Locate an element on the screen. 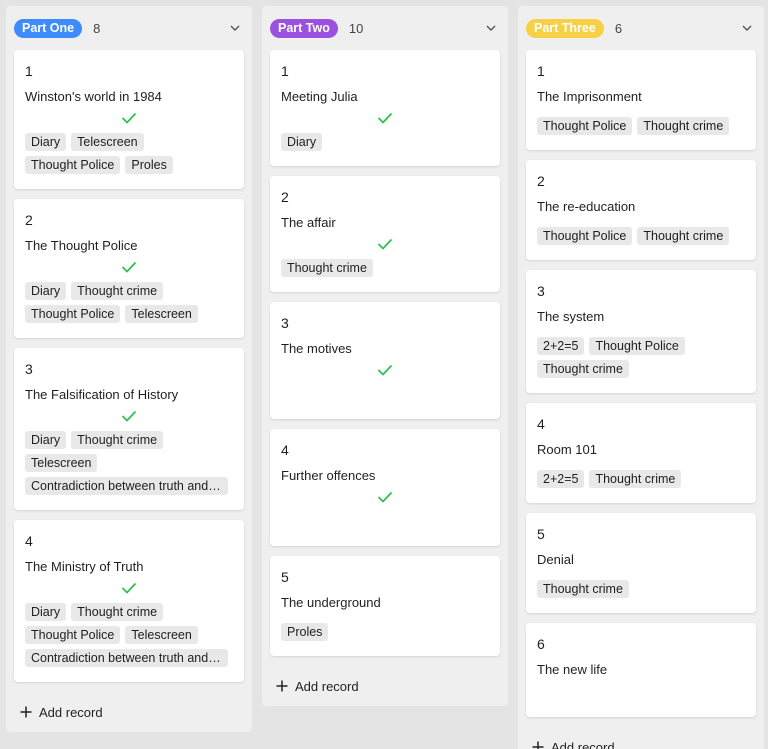  record-card: 4 Room 101 2+2=5 Thought crime is located at coordinates (641, 453).